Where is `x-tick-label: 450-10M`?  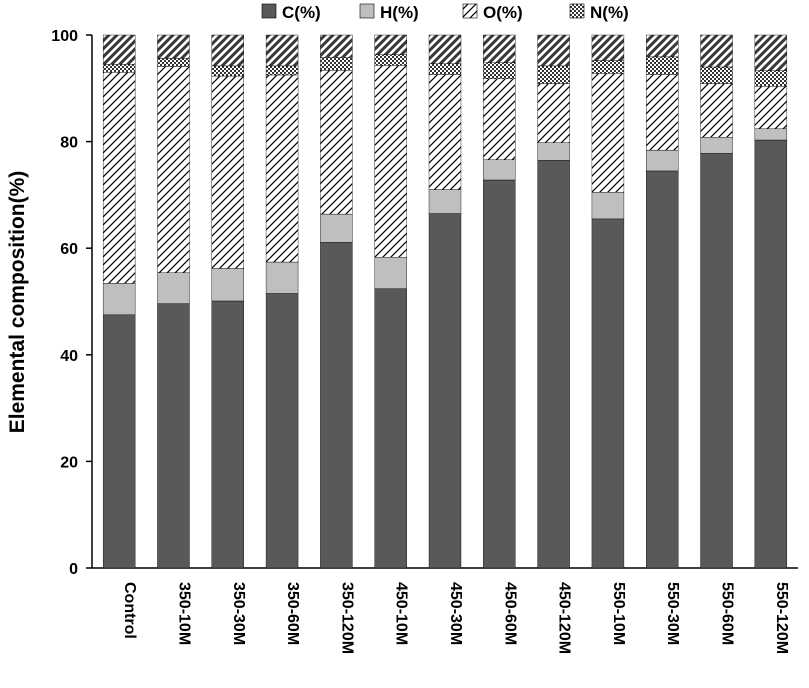
x-tick-label: 450-10M is located at coordinates (401, 613).